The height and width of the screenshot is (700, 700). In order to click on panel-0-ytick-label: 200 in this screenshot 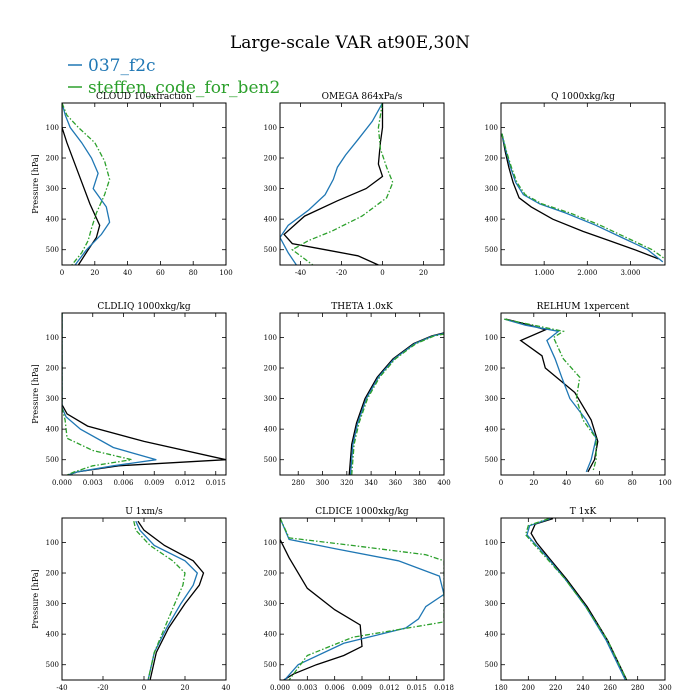, I will do `click(52, 159)`.